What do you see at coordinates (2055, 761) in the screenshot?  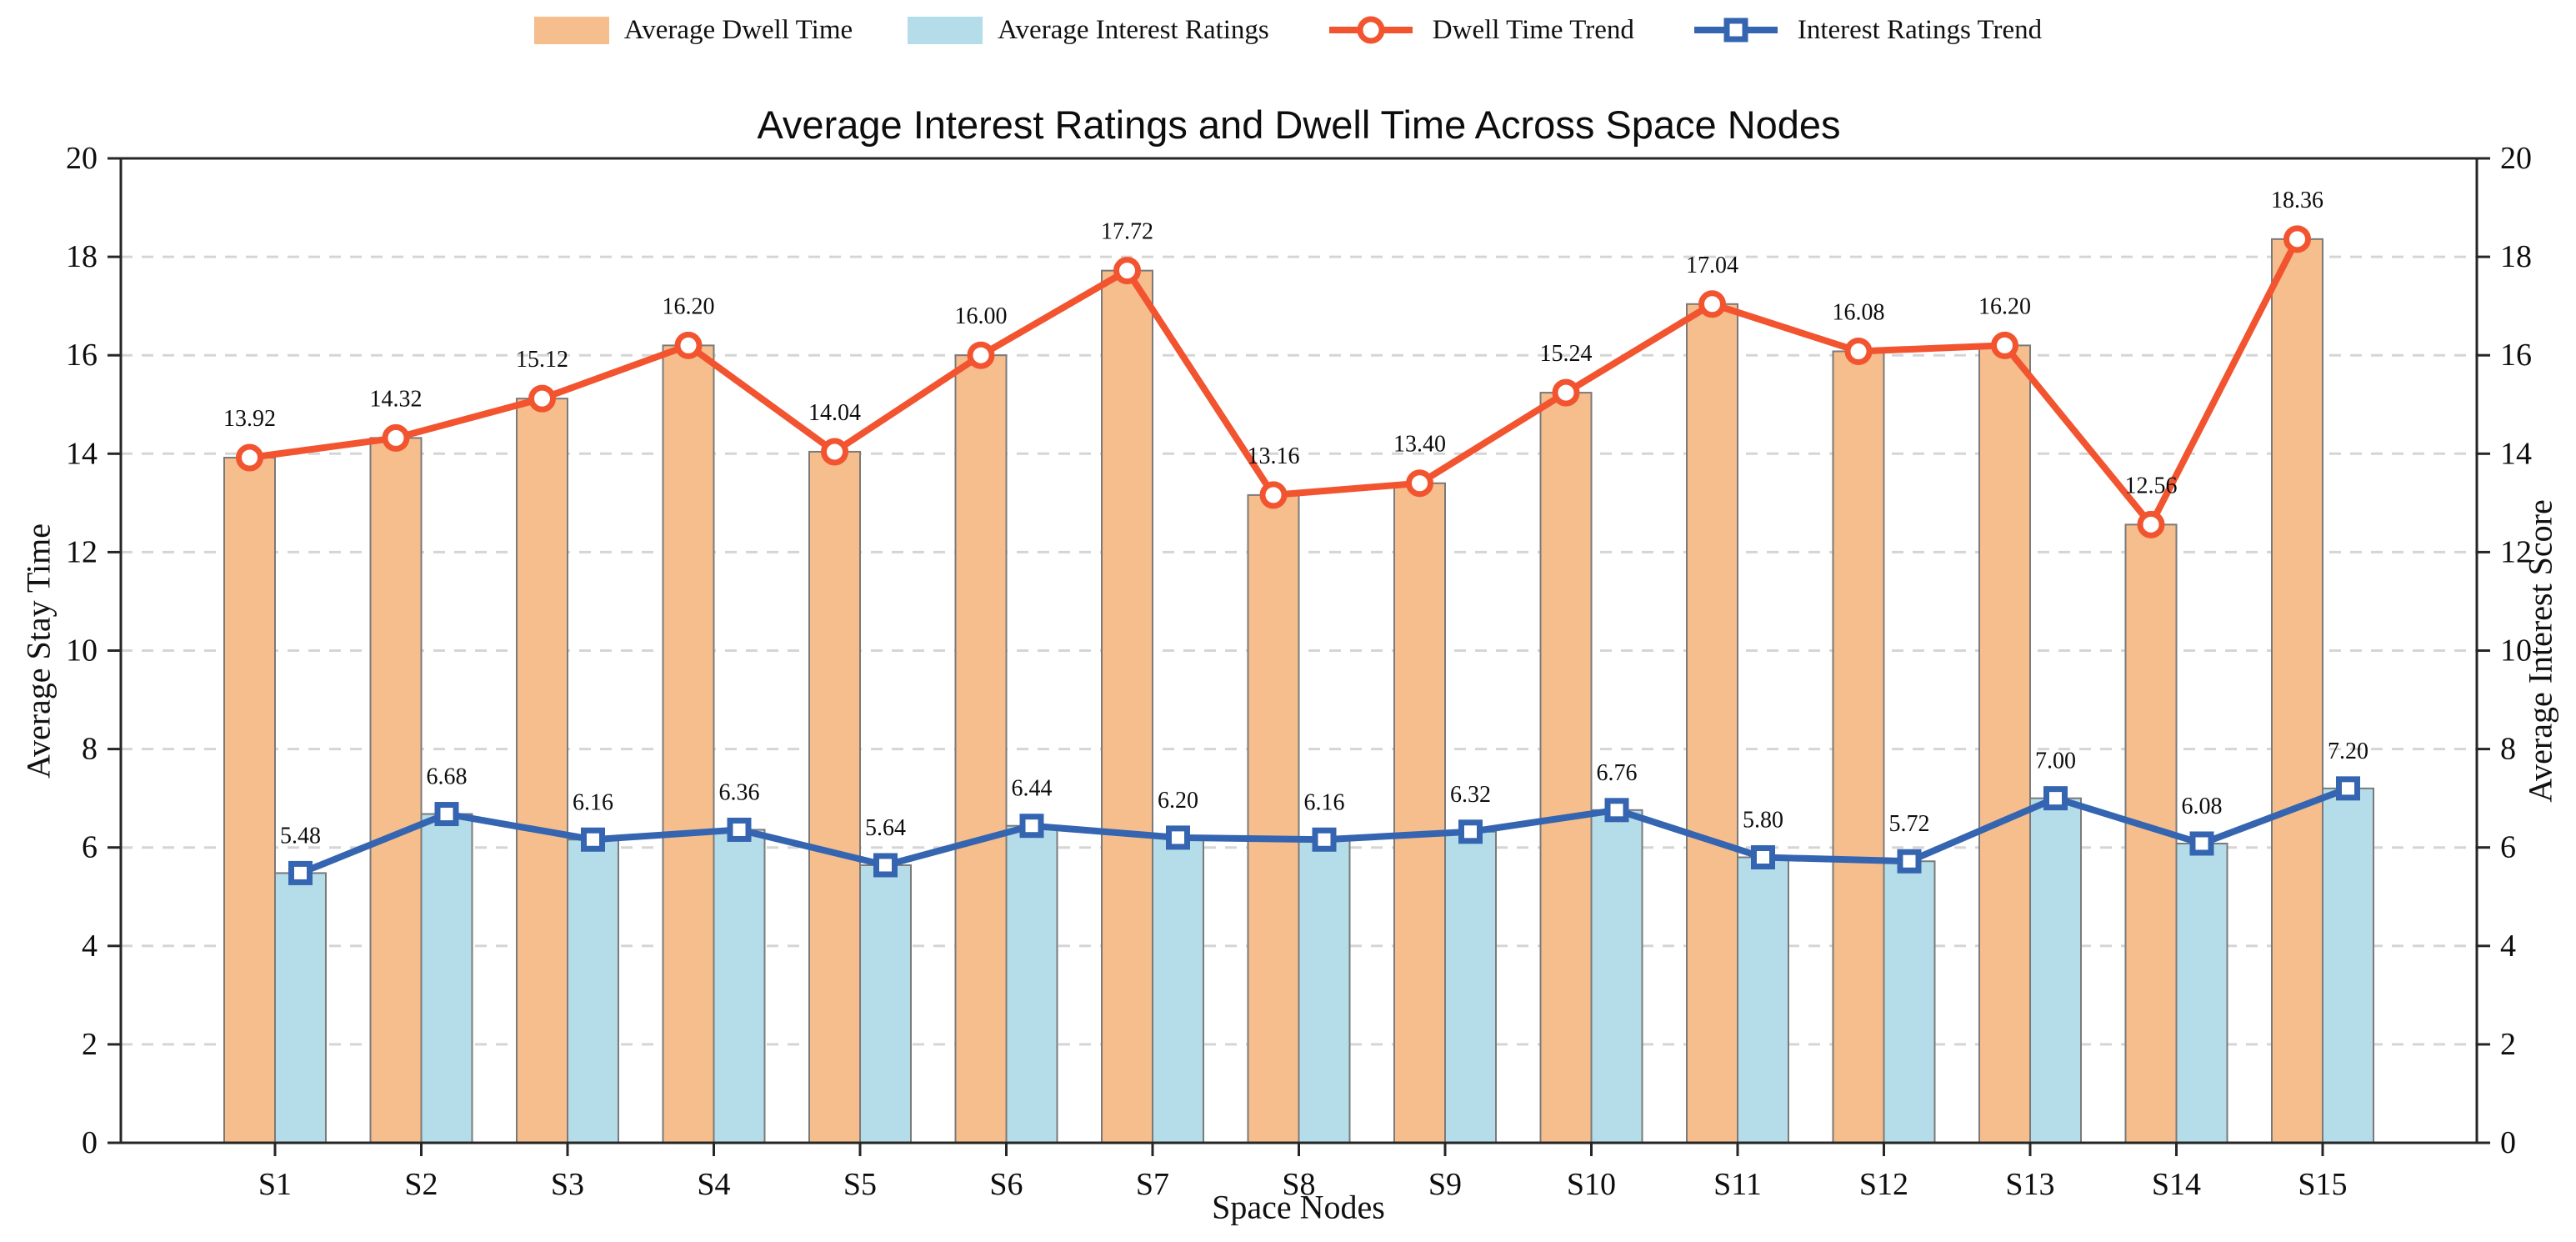 I see `interest-value-label-S13: 7.00` at bounding box center [2055, 761].